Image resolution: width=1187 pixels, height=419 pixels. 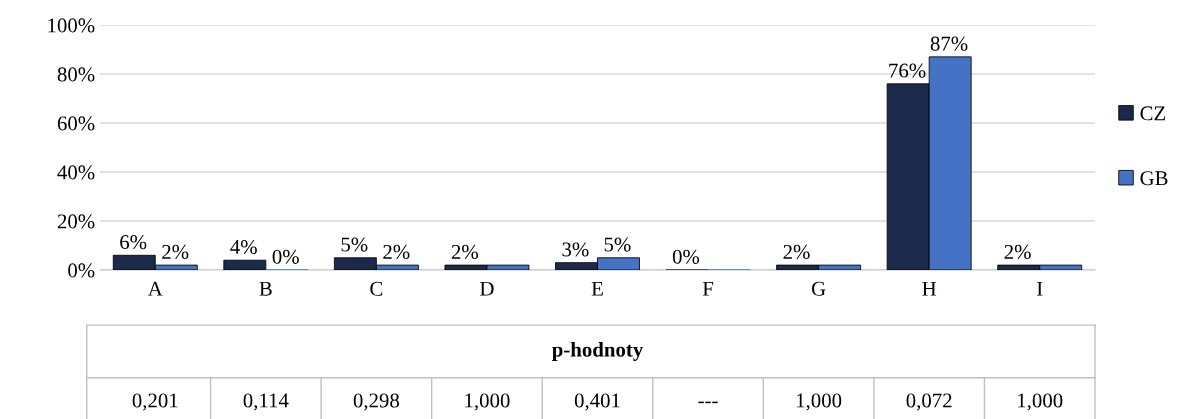 What do you see at coordinates (76, 123) in the screenshot?
I see `y-tick-label: 60%` at bounding box center [76, 123].